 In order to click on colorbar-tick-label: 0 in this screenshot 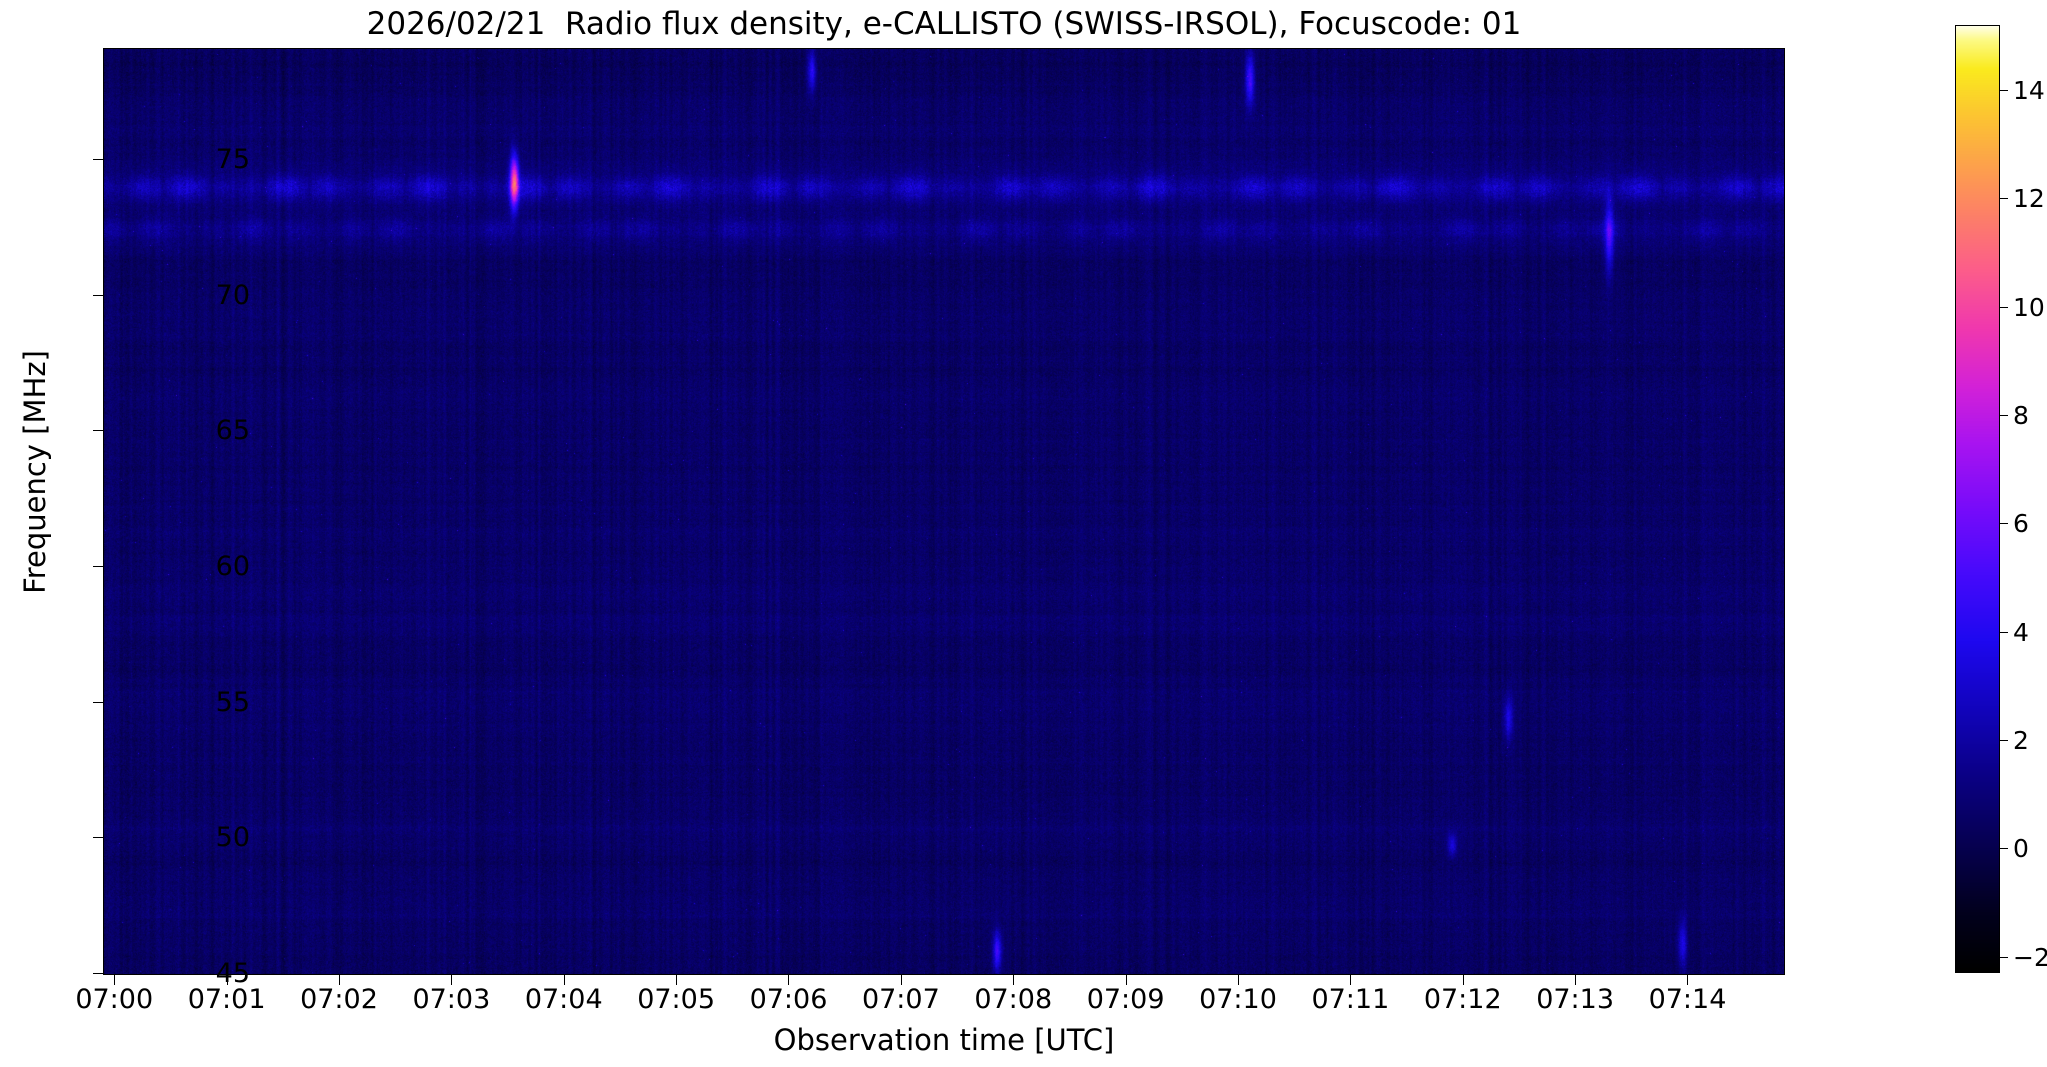, I will do `click(2021, 849)`.